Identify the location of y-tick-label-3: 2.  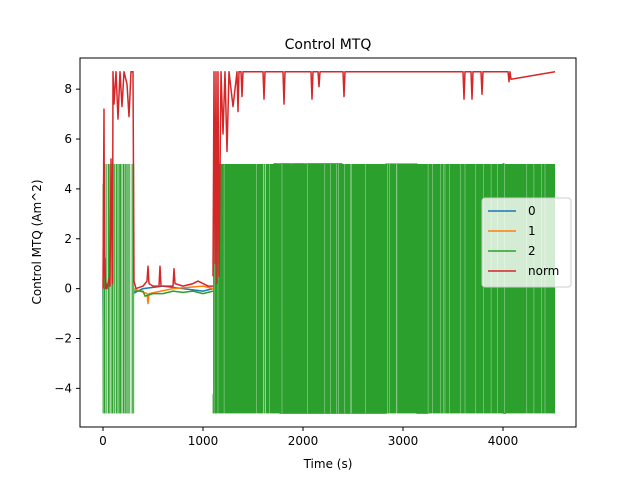
(68, 239).